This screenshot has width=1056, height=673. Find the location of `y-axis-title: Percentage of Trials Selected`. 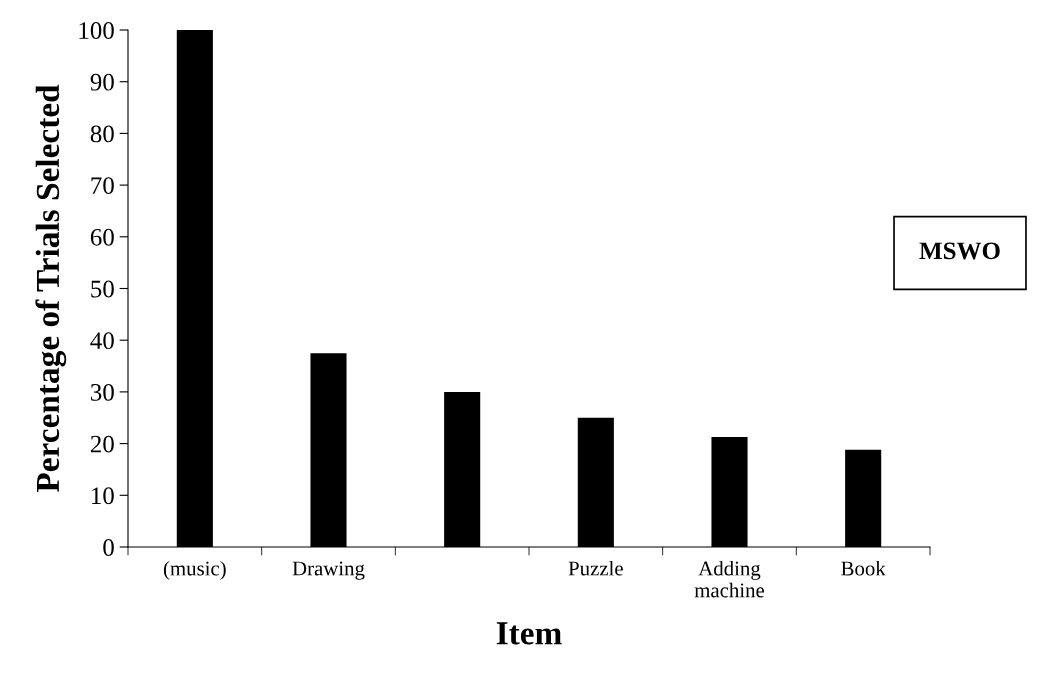

y-axis-title: Percentage of Trials Selected is located at coordinates (51, 288).